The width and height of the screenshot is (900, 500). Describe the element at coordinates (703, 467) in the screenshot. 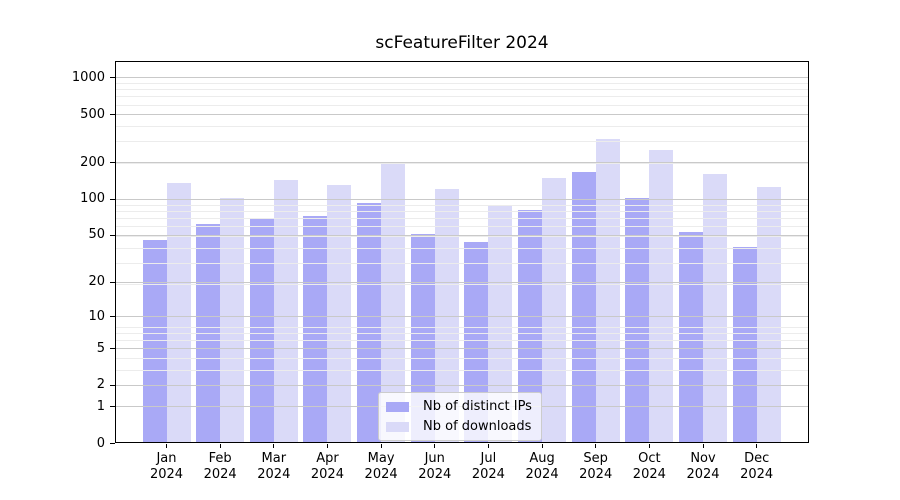

I see `x-tick-label-nov: Nov 2024` at that location.